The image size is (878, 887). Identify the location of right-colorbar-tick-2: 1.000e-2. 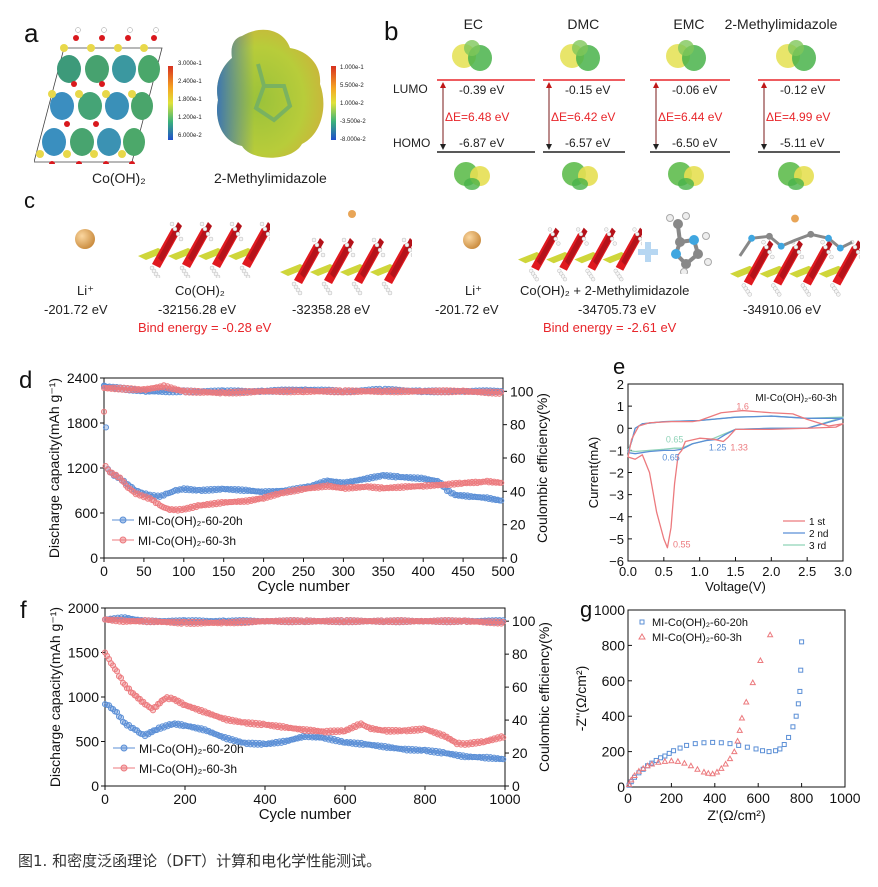
(352, 104).